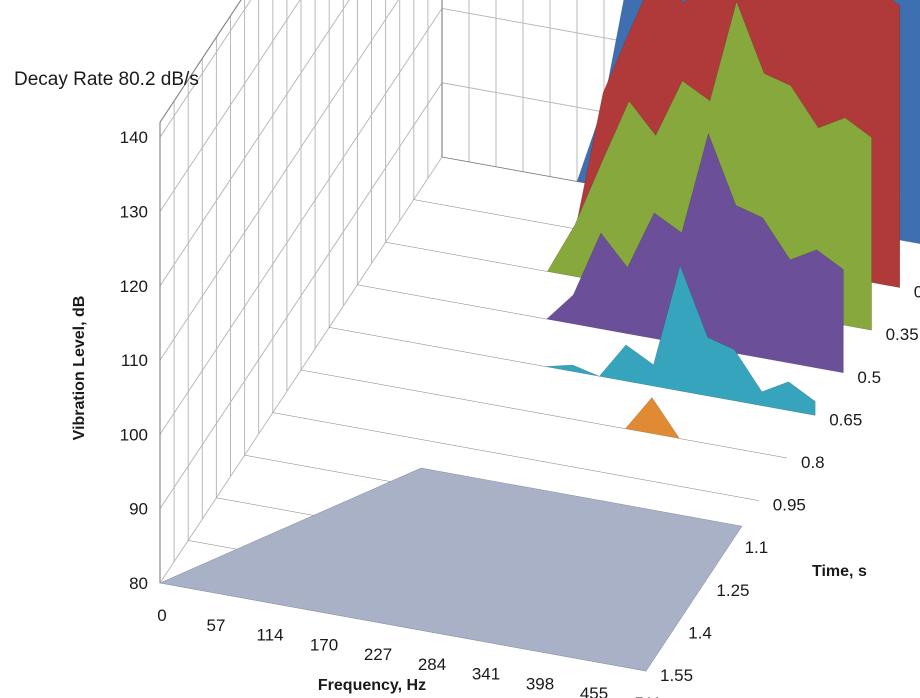 The height and width of the screenshot is (698, 920). Describe the element at coordinates (839, 571) in the screenshot. I see `z-axis-title: Time, s` at that location.